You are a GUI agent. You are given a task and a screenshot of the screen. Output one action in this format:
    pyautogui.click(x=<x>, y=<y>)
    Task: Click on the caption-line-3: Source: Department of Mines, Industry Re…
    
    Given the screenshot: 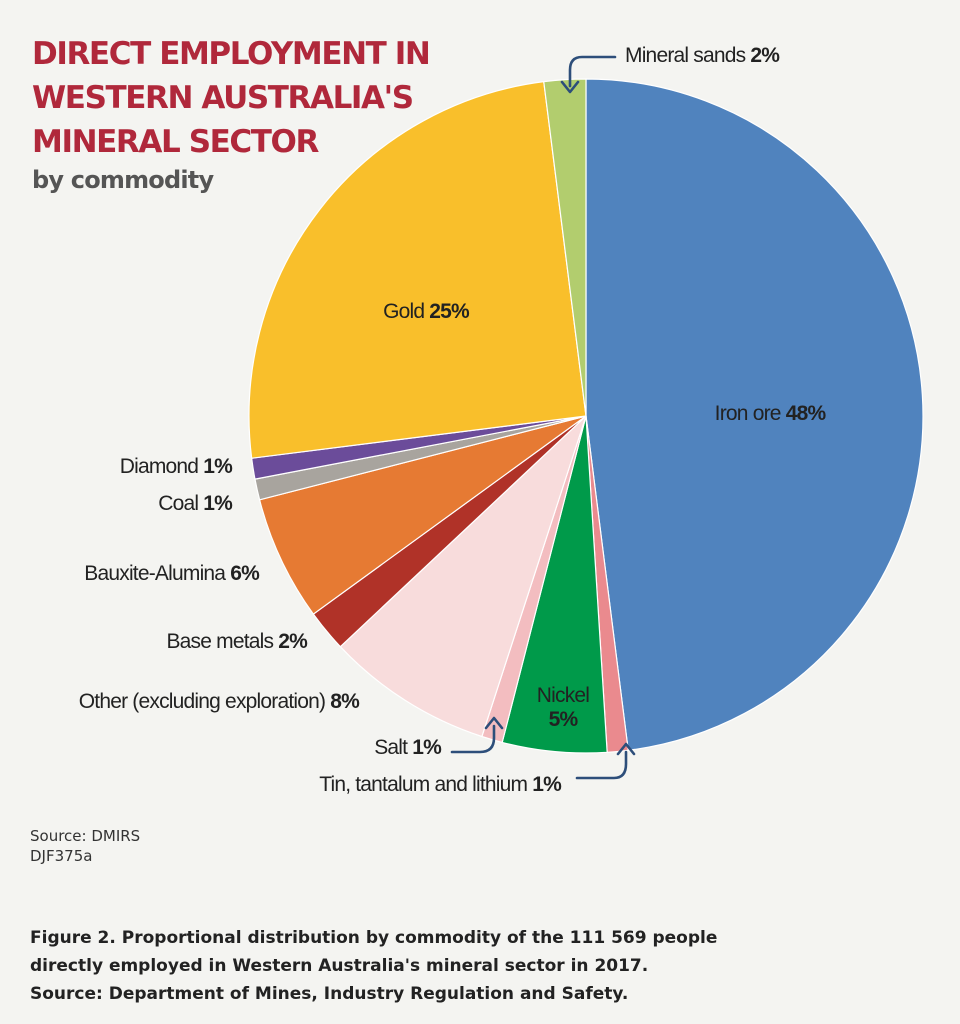 What is the action you would take?
    pyautogui.click(x=329, y=994)
    